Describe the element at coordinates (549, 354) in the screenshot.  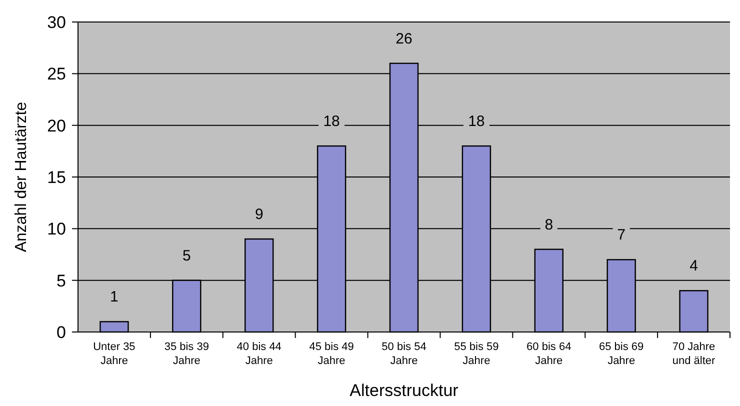
I see `x-tick-label: 60 bis 64 Jahre` at that location.